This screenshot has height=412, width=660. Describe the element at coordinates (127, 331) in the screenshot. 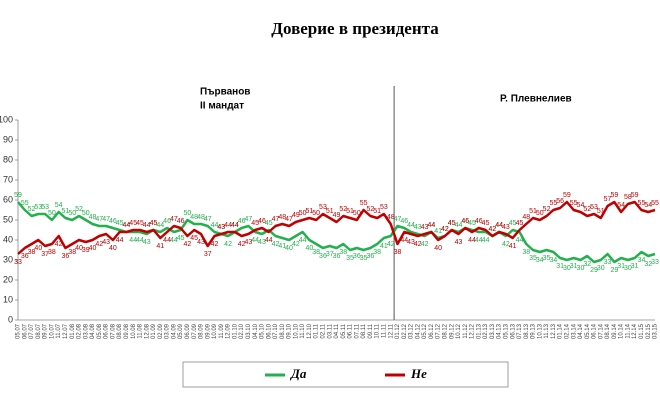

I see `x-tick-label: 09.08` at that location.